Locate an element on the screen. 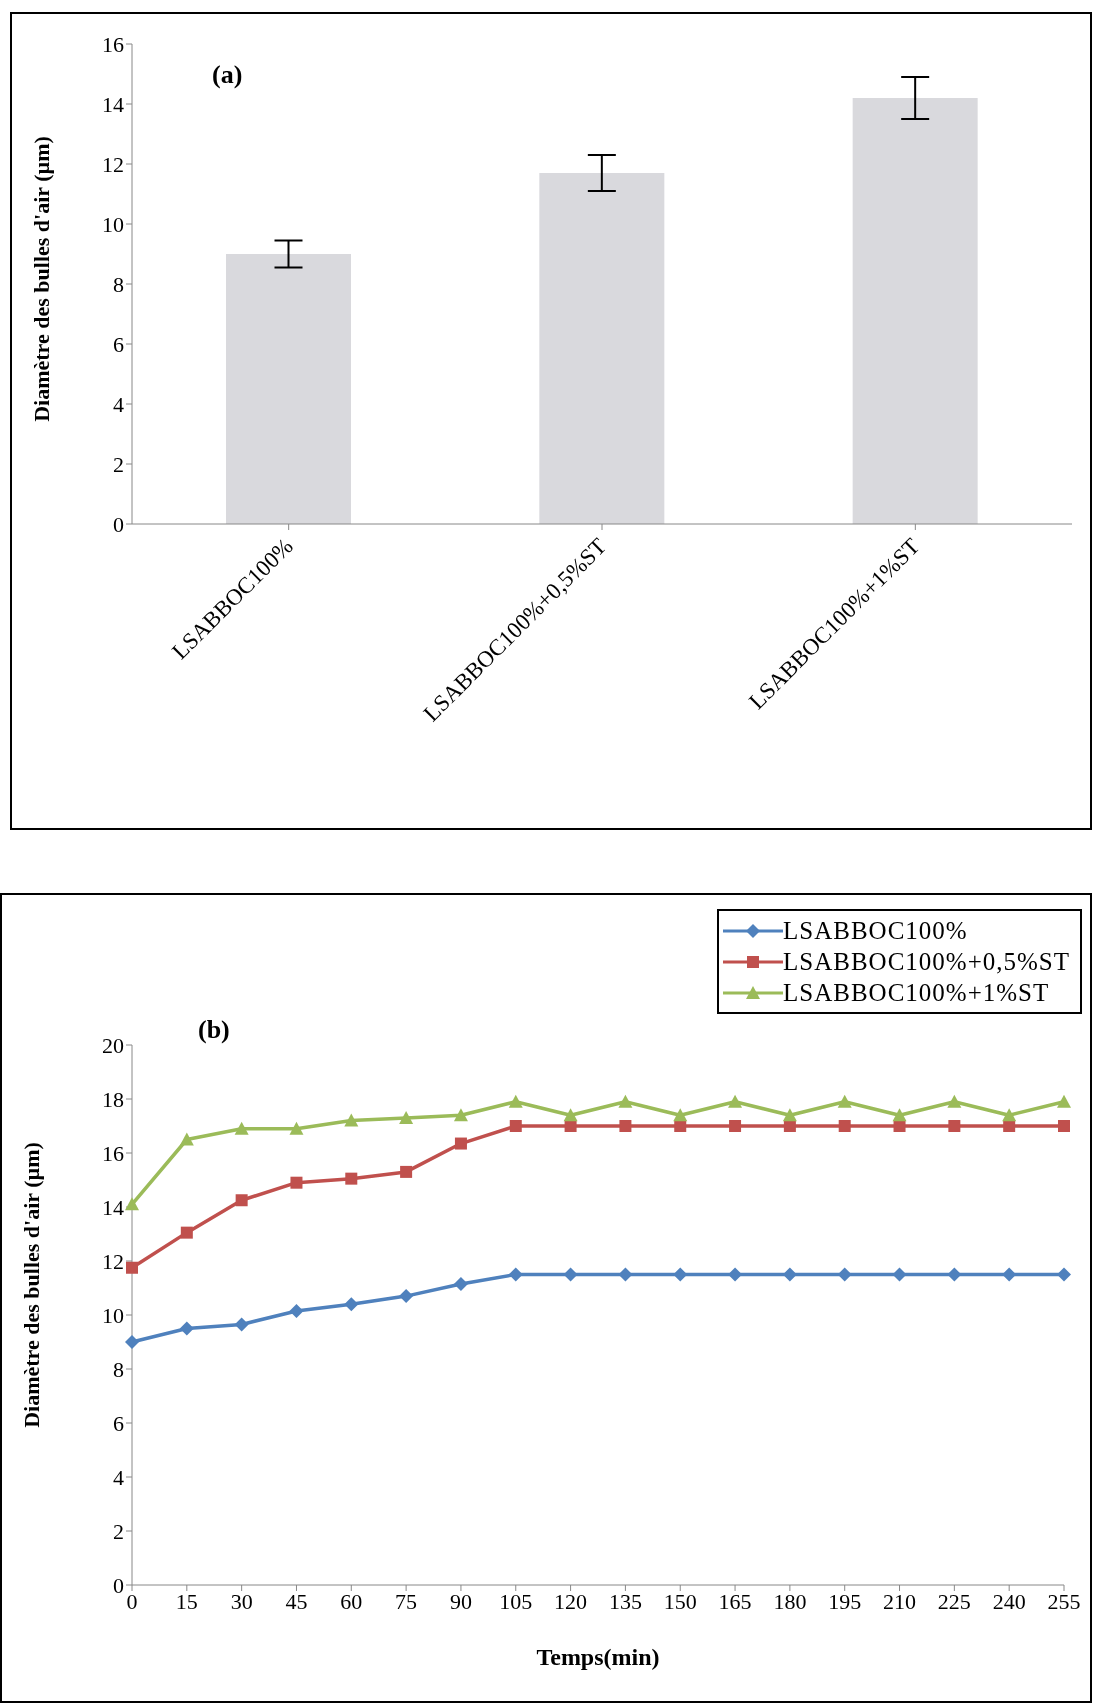 The height and width of the screenshot is (1704, 1094). x-tick-label: 225 is located at coordinates (954, 1601).